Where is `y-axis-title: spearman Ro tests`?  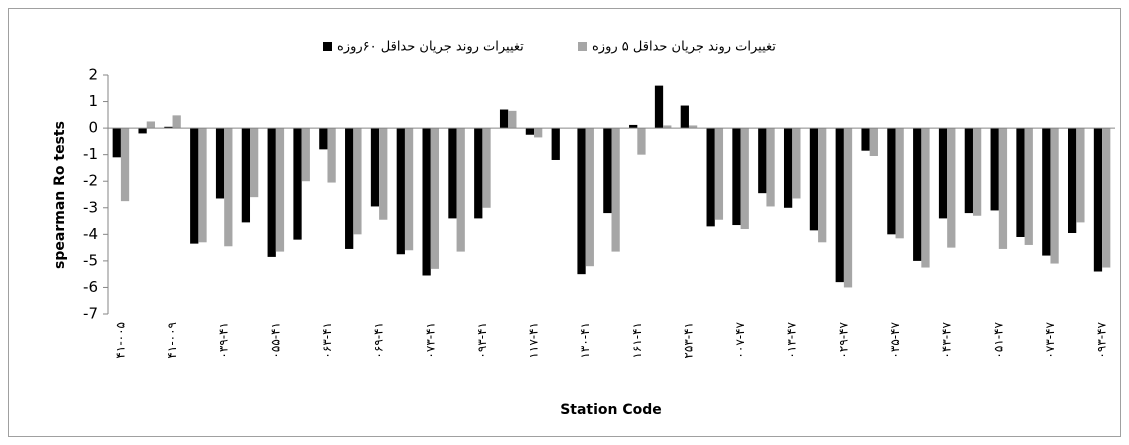 y-axis-title: spearman Ro tests is located at coordinates (60, 195).